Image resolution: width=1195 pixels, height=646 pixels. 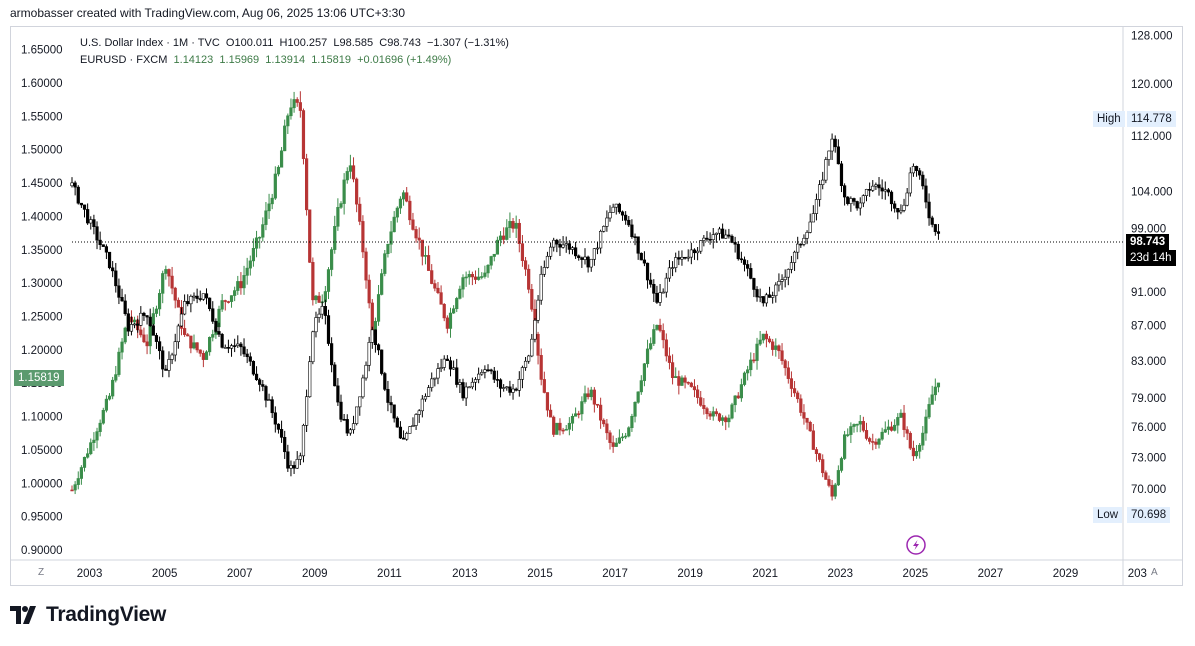 I want to click on auto-scale-left-button: Z, so click(x=41, y=572).